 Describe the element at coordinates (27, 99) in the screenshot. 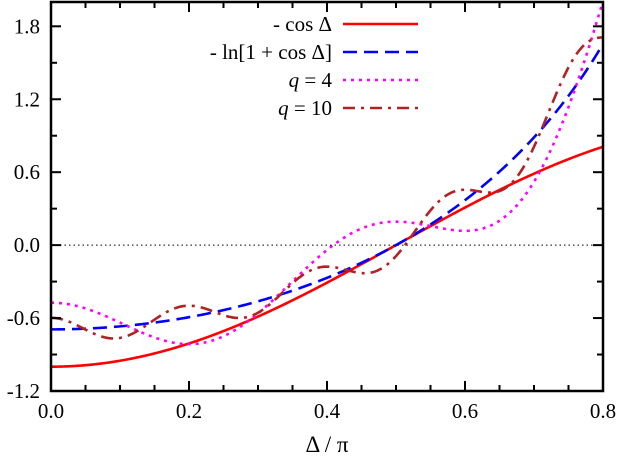

I see `y-tick-label: 1.2` at that location.